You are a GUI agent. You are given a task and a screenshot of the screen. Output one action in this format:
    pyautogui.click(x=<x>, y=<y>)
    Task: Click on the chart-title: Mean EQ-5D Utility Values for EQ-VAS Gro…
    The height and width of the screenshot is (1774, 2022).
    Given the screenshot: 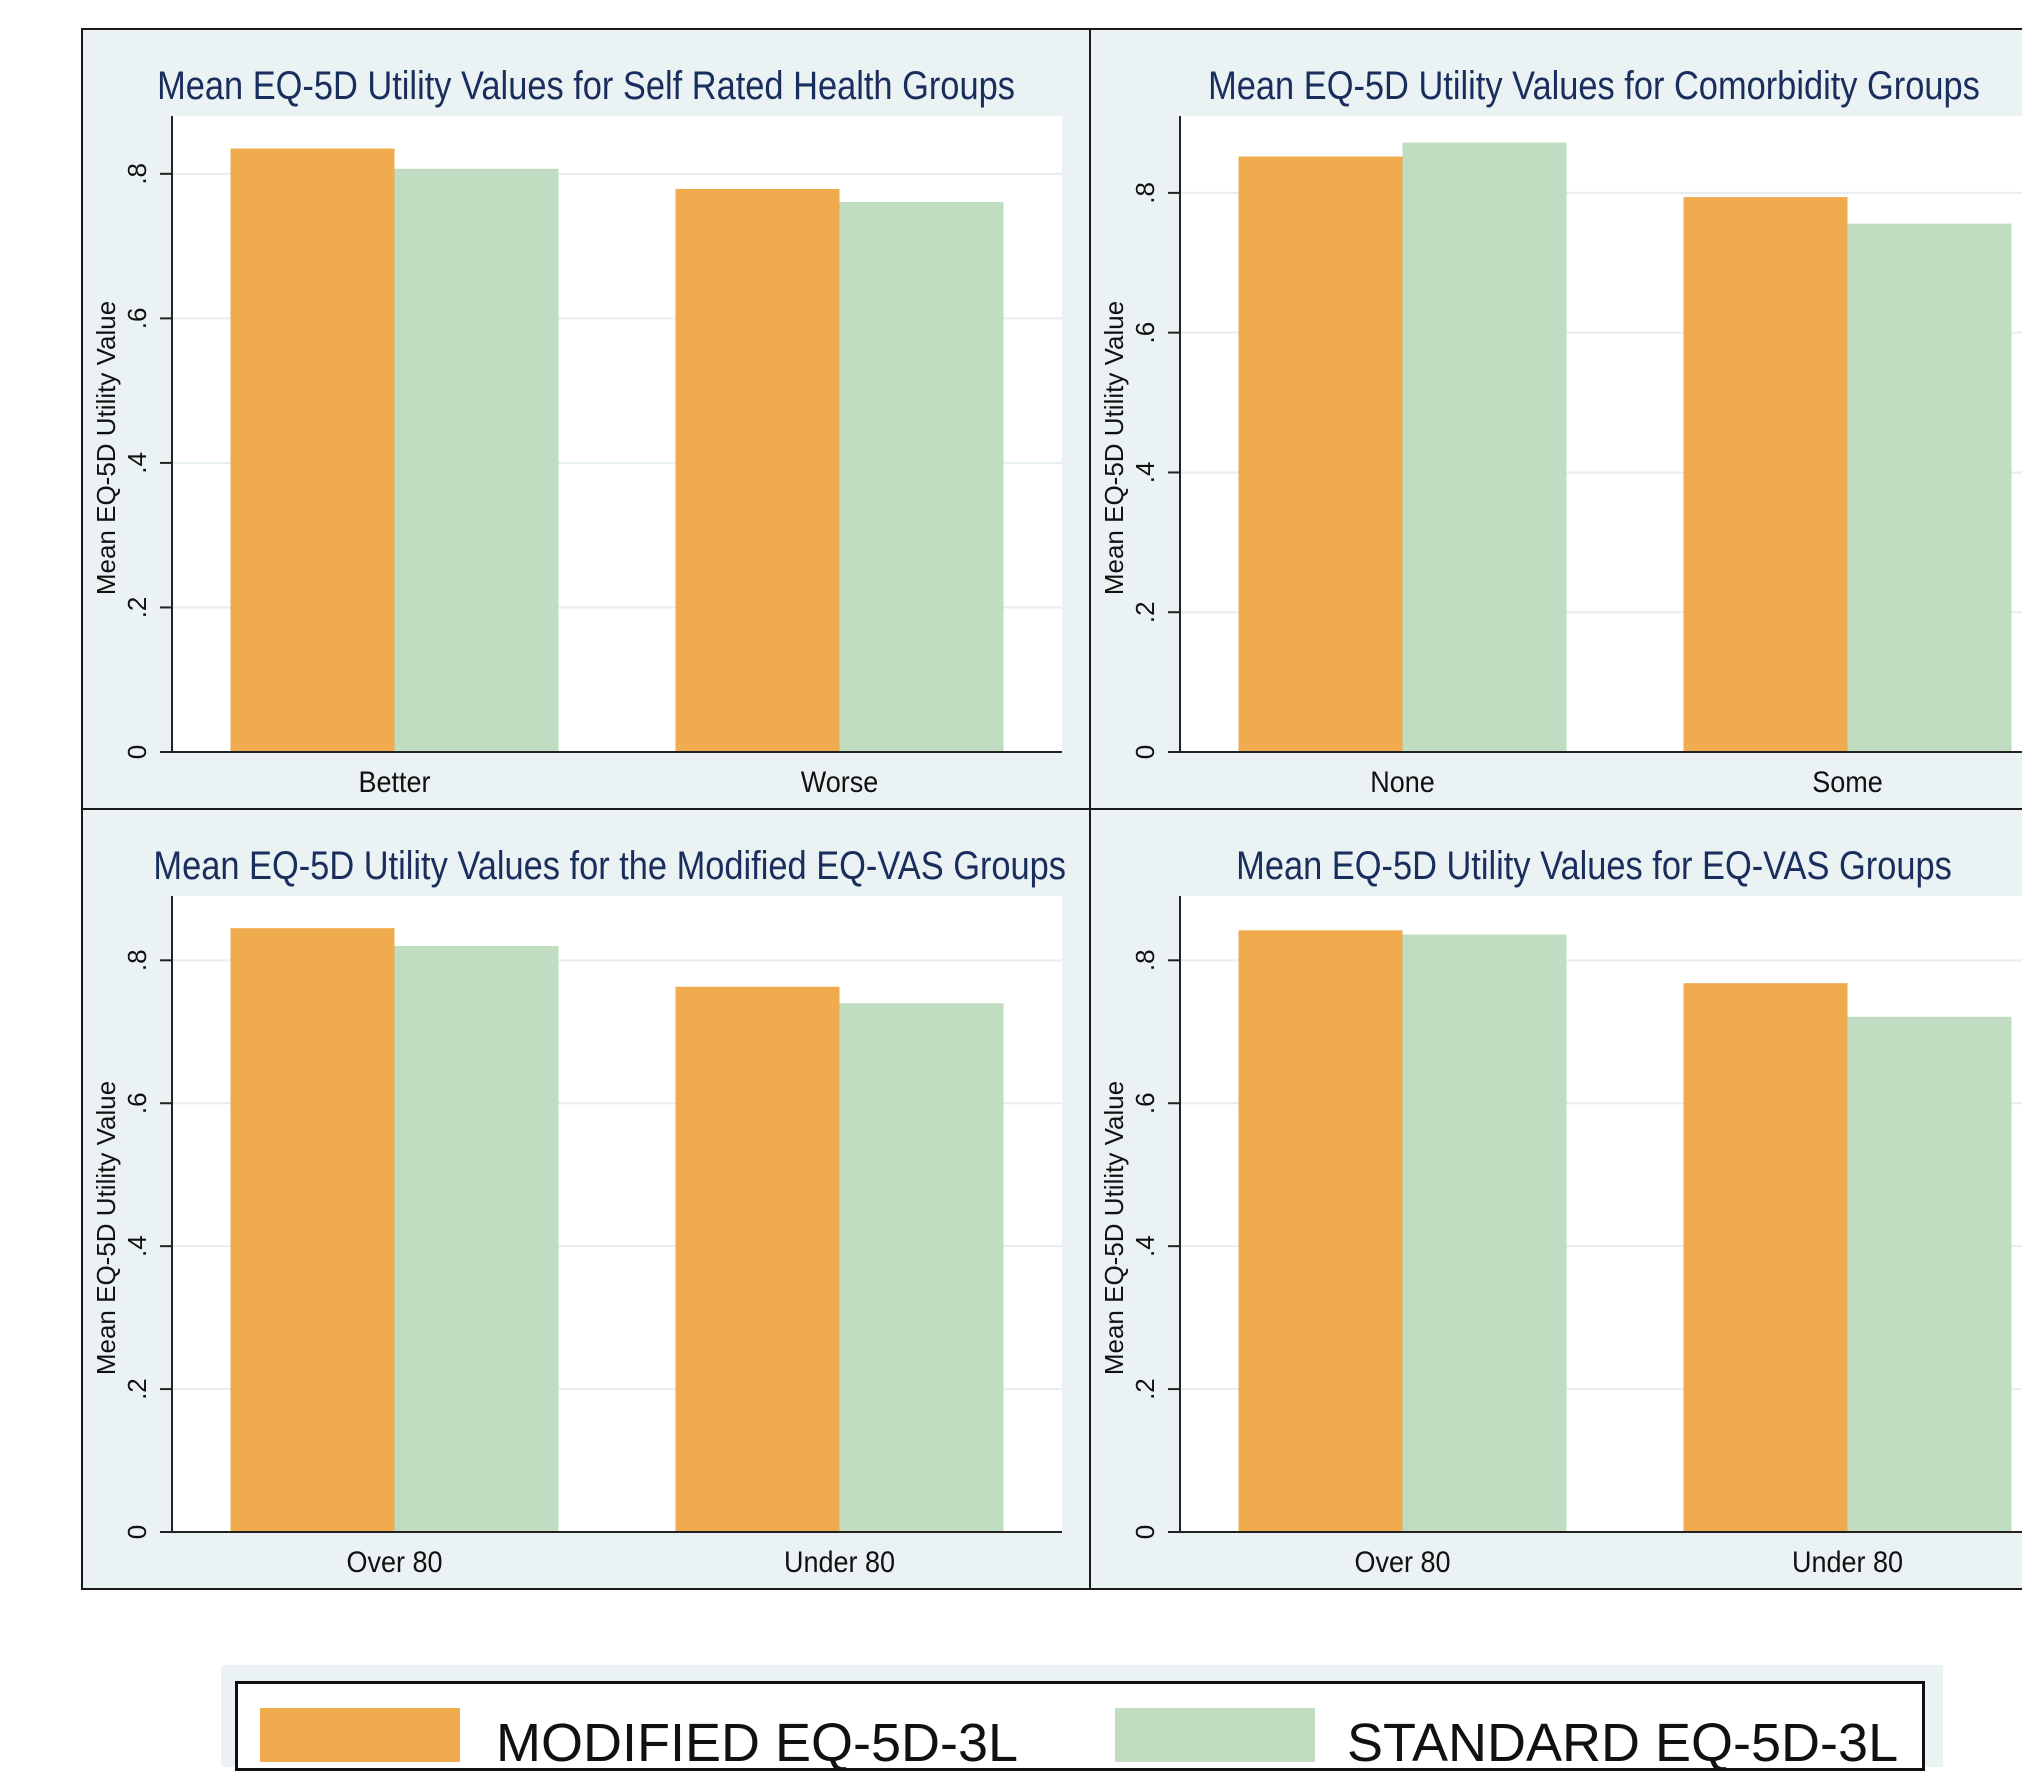 What is the action you would take?
    pyautogui.click(x=1594, y=866)
    